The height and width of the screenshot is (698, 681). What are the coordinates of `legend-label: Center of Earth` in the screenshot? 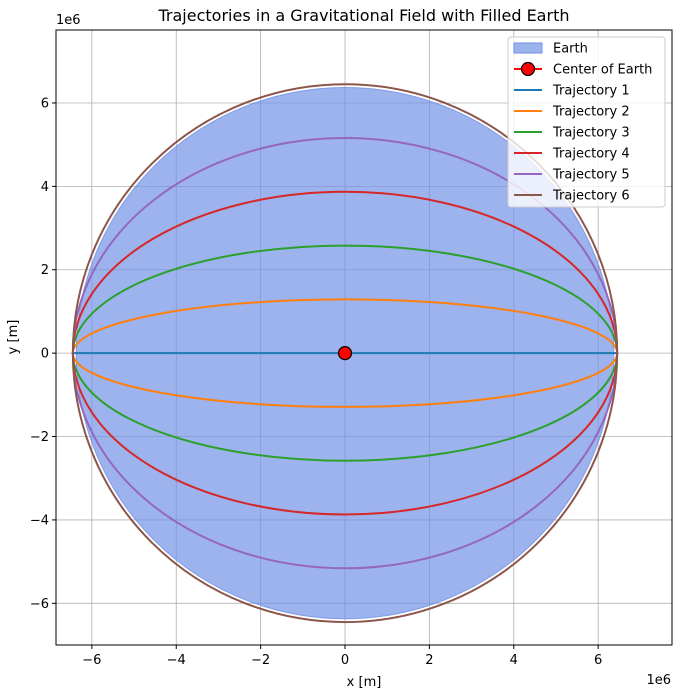 It's located at (602, 70).